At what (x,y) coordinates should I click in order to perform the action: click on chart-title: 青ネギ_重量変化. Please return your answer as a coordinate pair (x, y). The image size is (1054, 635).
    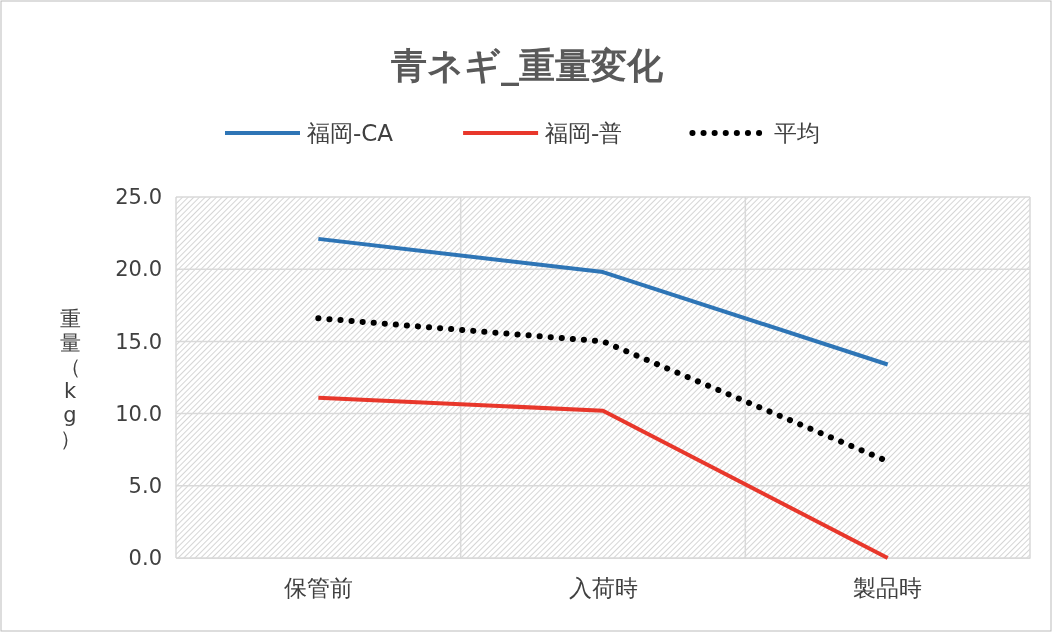
    Looking at the image, I should click on (527, 65).